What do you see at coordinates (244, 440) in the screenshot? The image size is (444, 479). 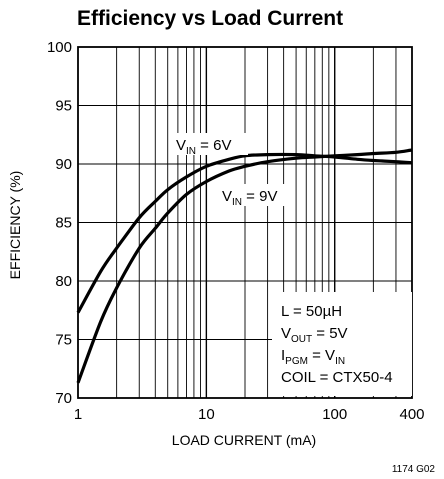 I see `x-axis-label: LOAD CURRENT (mA)` at bounding box center [244, 440].